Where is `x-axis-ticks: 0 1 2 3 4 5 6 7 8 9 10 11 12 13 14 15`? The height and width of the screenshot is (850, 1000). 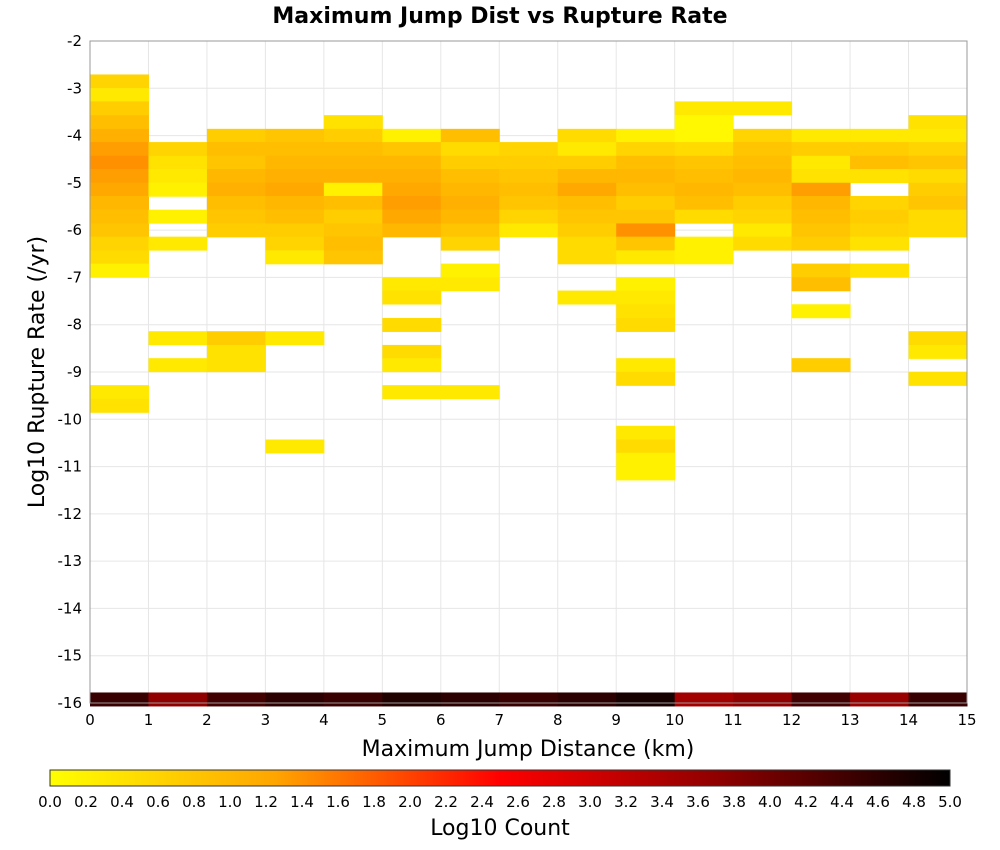 x-axis-ticks: 0 1 2 3 4 5 6 7 8 9 10 11 12 13 14 15 is located at coordinates (530, 720).